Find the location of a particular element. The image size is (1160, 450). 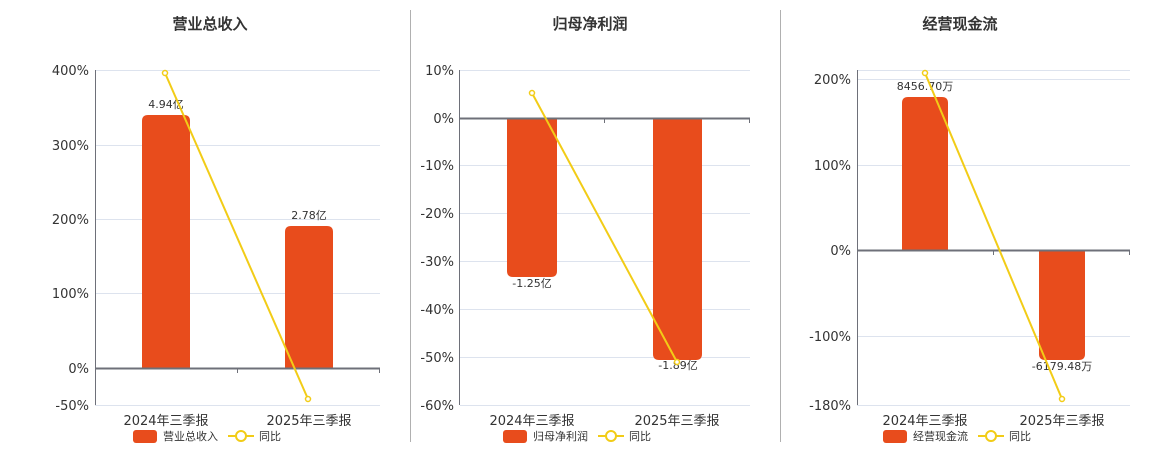

legend-bar-label: 归母净利润 is located at coordinates (560, 436).